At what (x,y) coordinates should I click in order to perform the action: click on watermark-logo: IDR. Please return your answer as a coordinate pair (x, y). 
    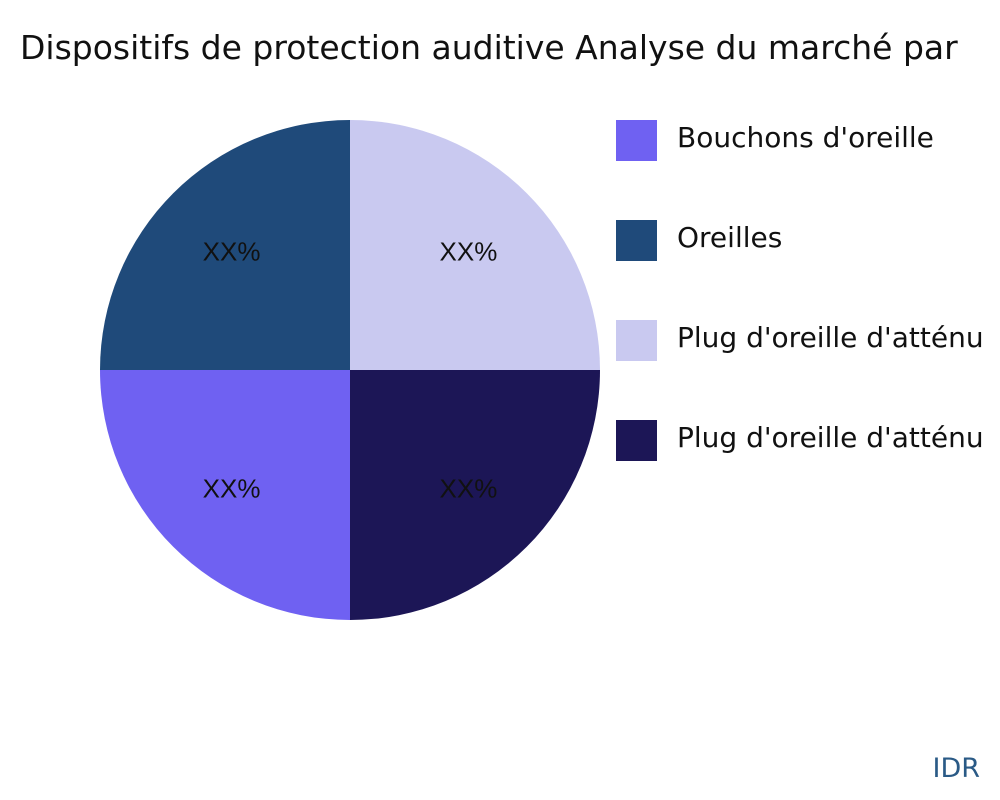
    Looking at the image, I should click on (956, 768).